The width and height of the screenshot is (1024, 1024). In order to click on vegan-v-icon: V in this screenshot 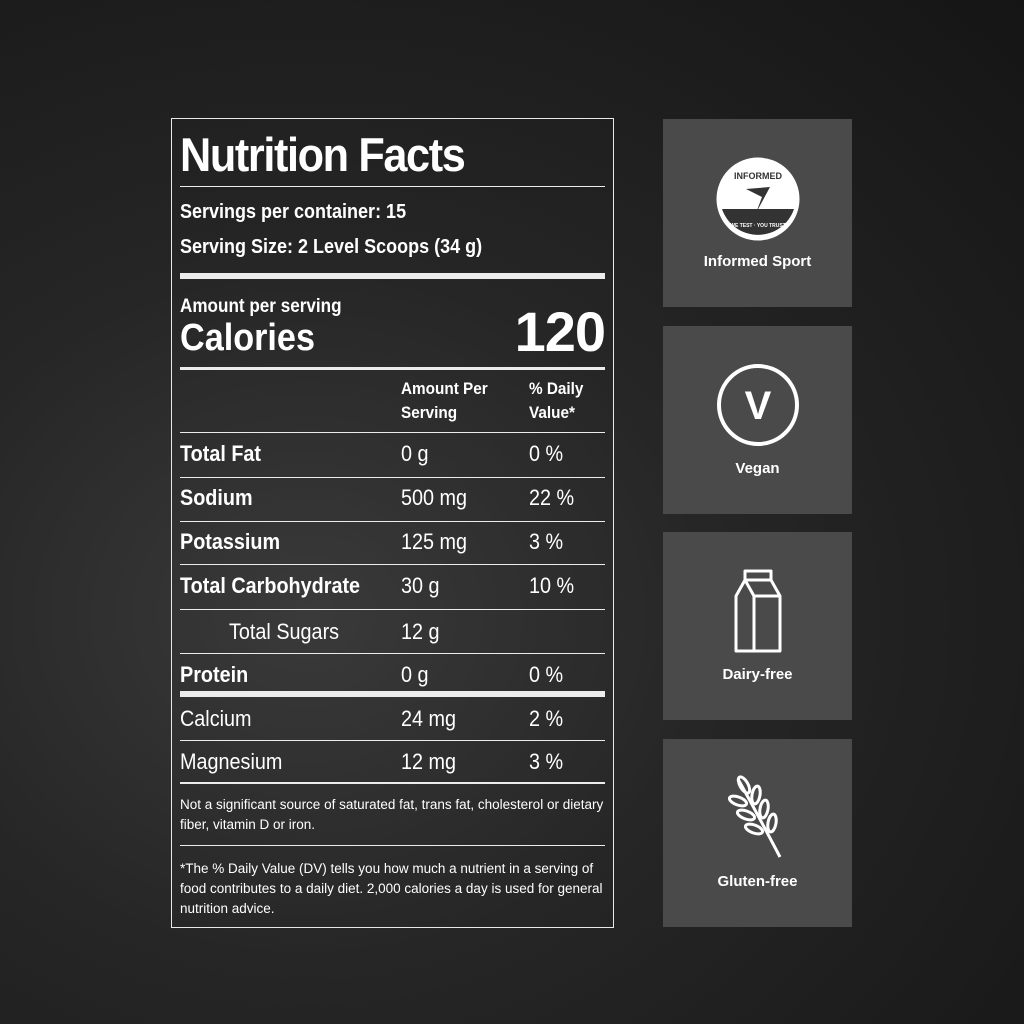, I will do `click(757, 405)`.